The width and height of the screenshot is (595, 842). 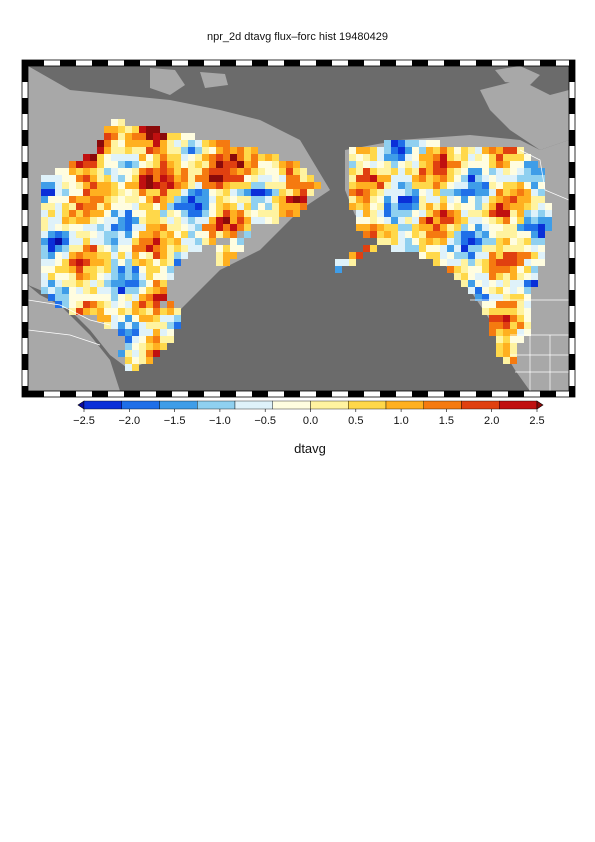 I want to click on colorbar-tick-label: 1.0, so click(x=400, y=421).